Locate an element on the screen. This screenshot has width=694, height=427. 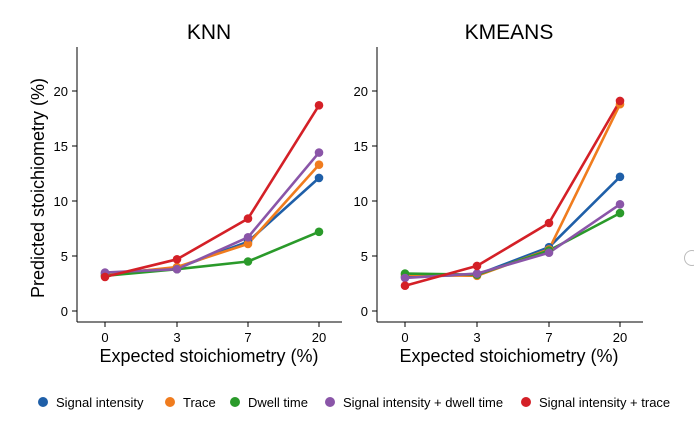
legend-item: Signal intensity is located at coordinates (91, 402).